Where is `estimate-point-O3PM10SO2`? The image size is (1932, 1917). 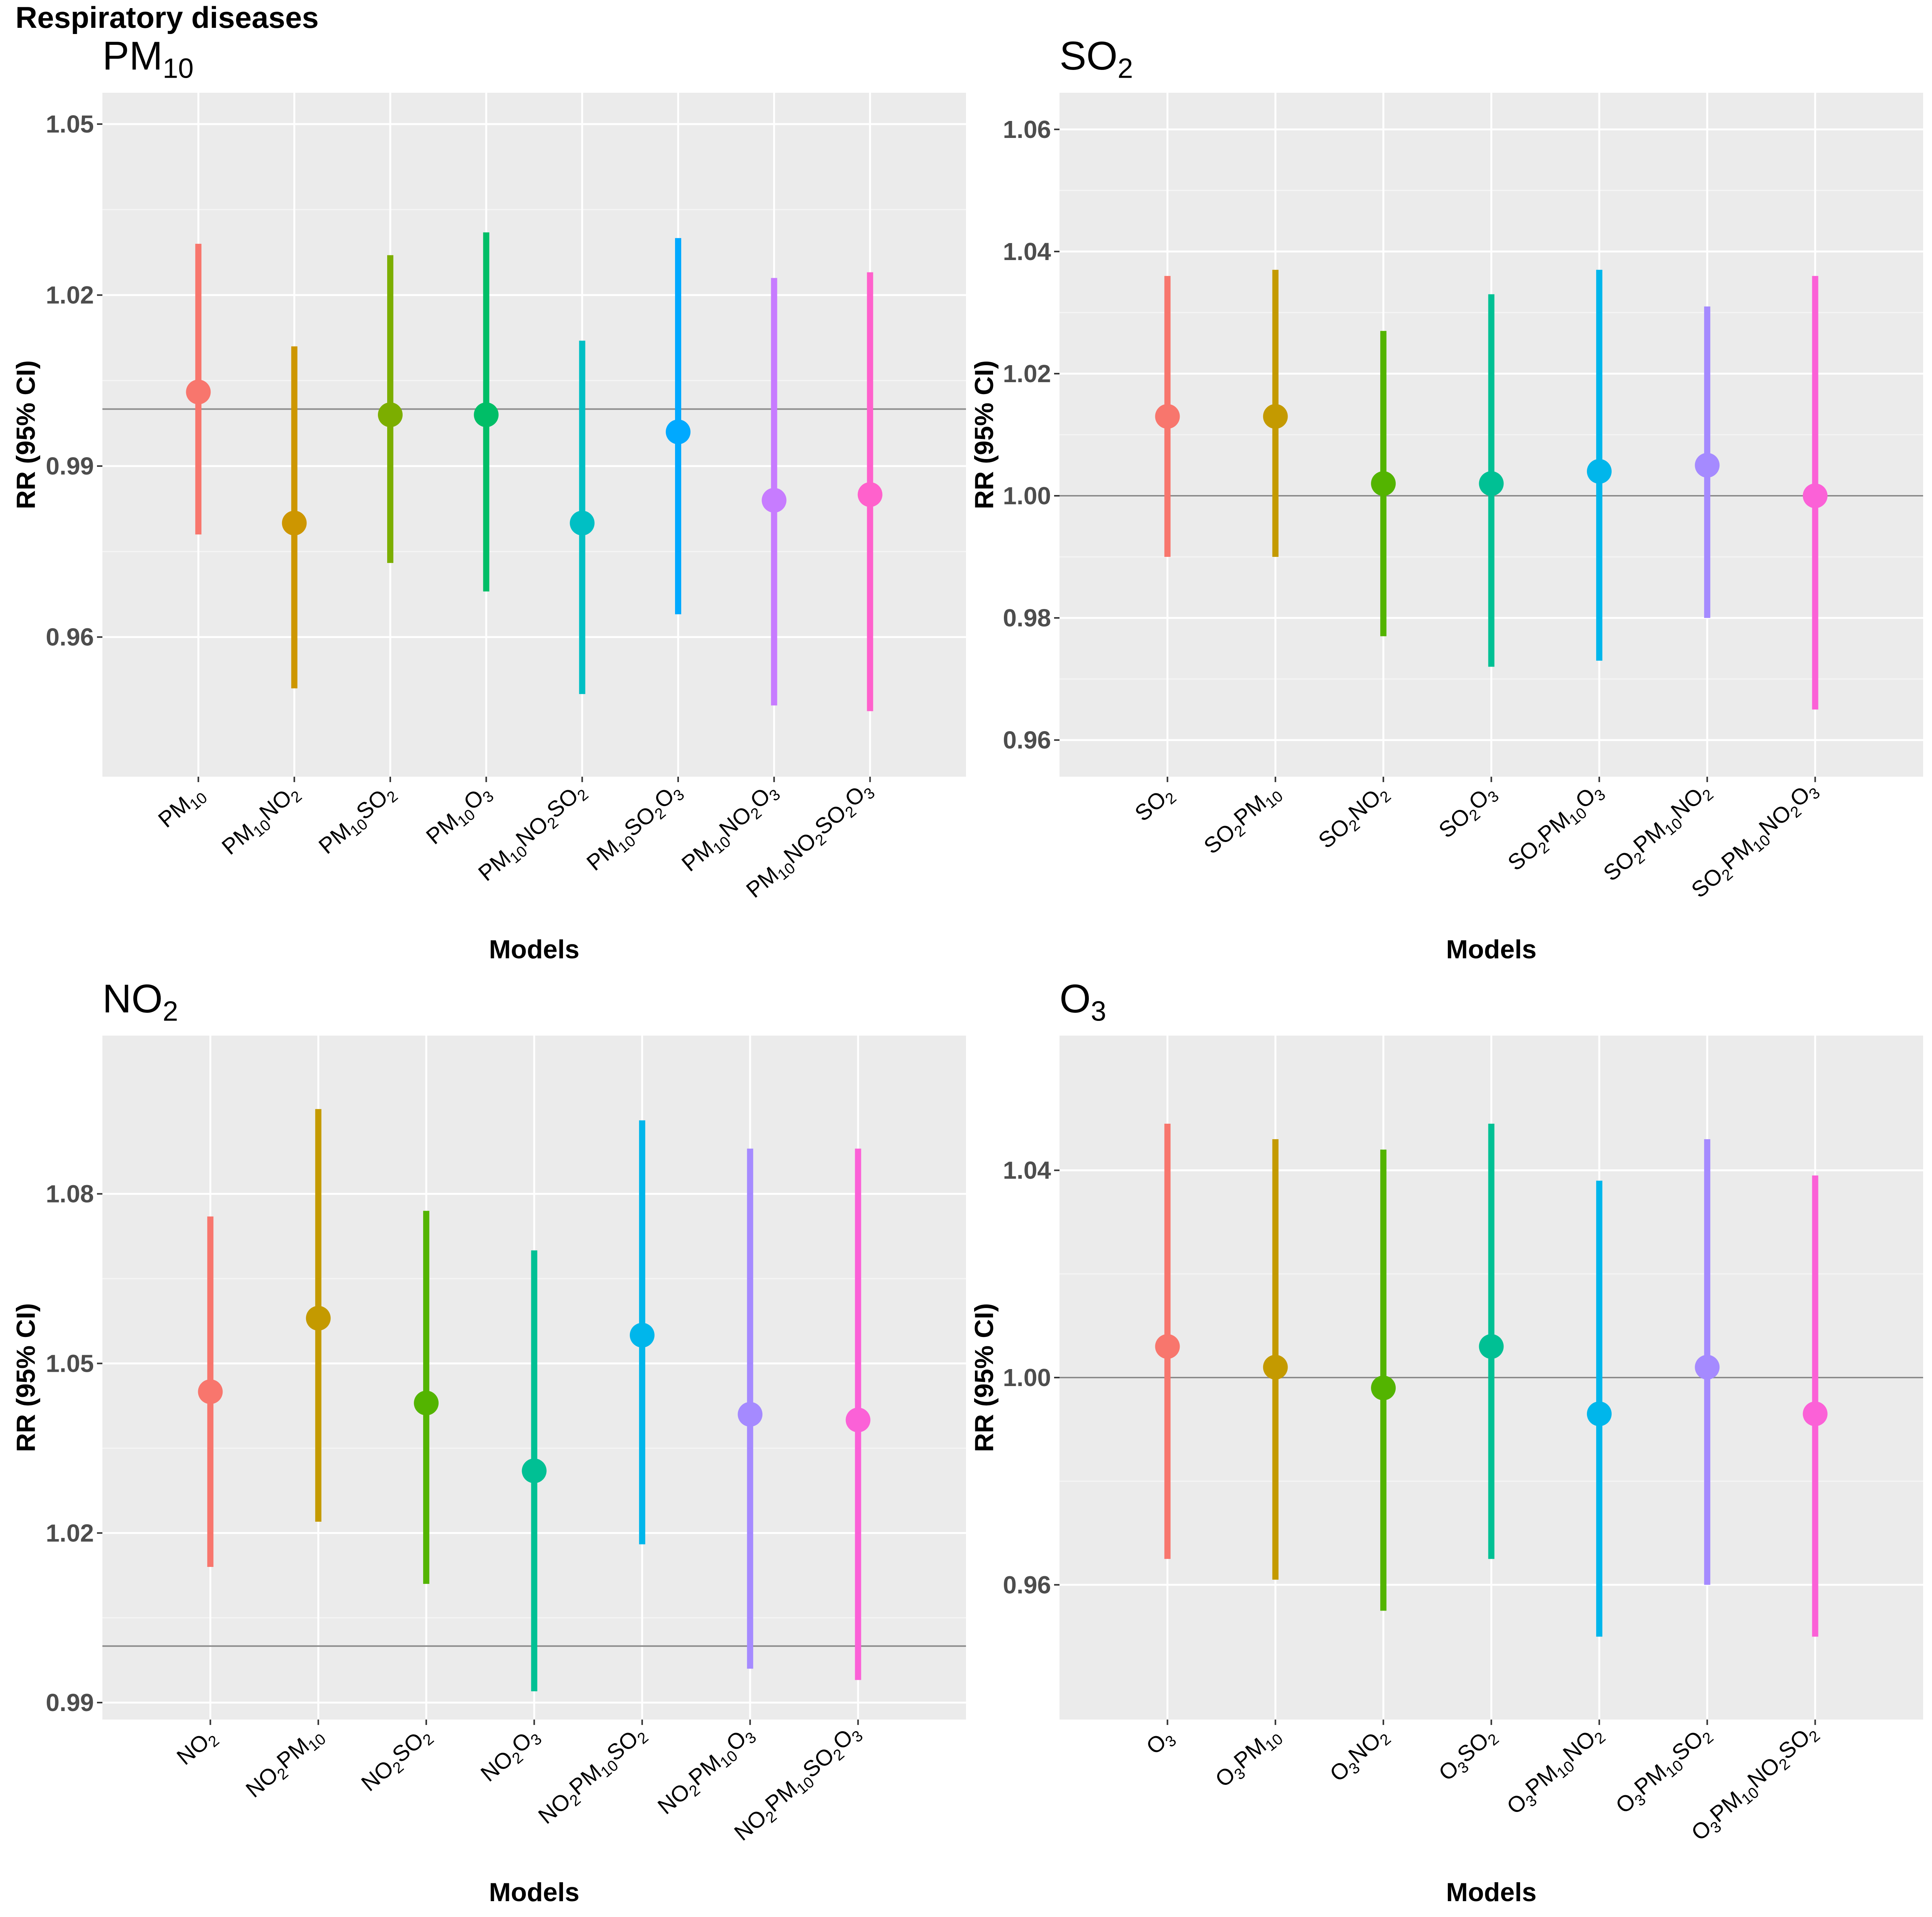 estimate-point-O3PM10SO2 is located at coordinates (1708, 1368).